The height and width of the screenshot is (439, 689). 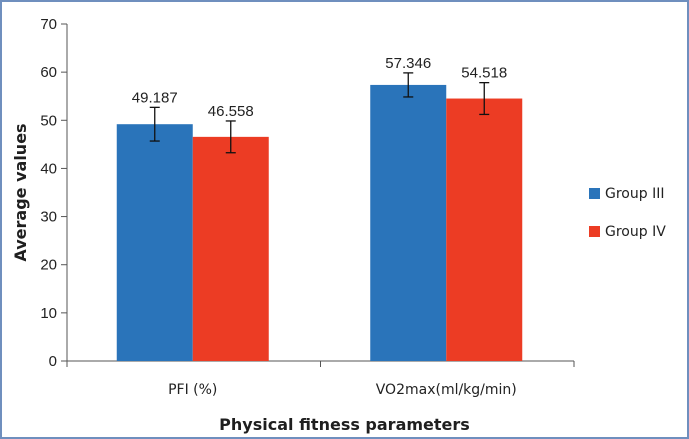 What do you see at coordinates (192, 390) in the screenshot?
I see `category-label: PFI (%)` at bounding box center [192, 390].